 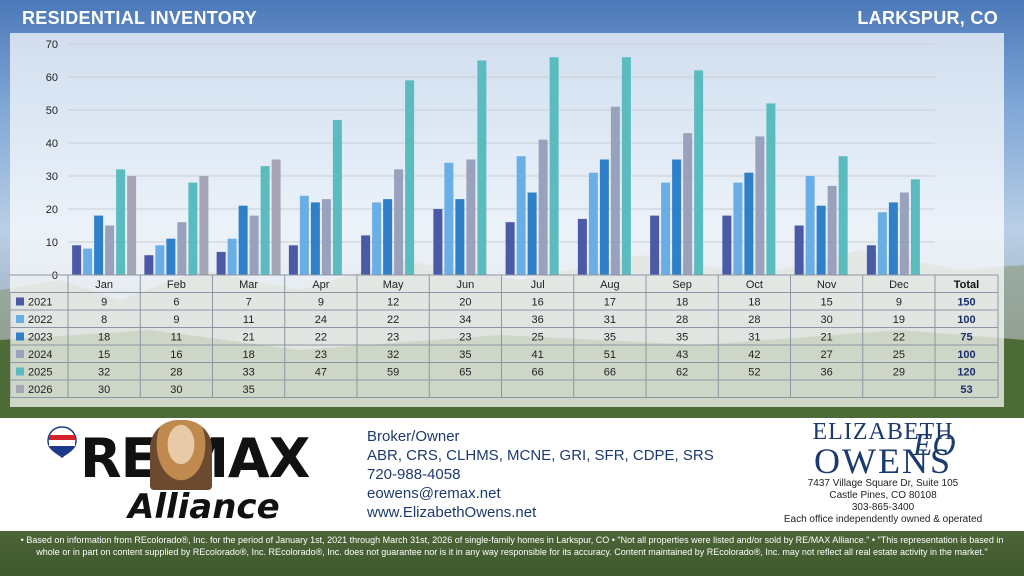 I want to click on table-cell: 20, so click(x=465, y=303).